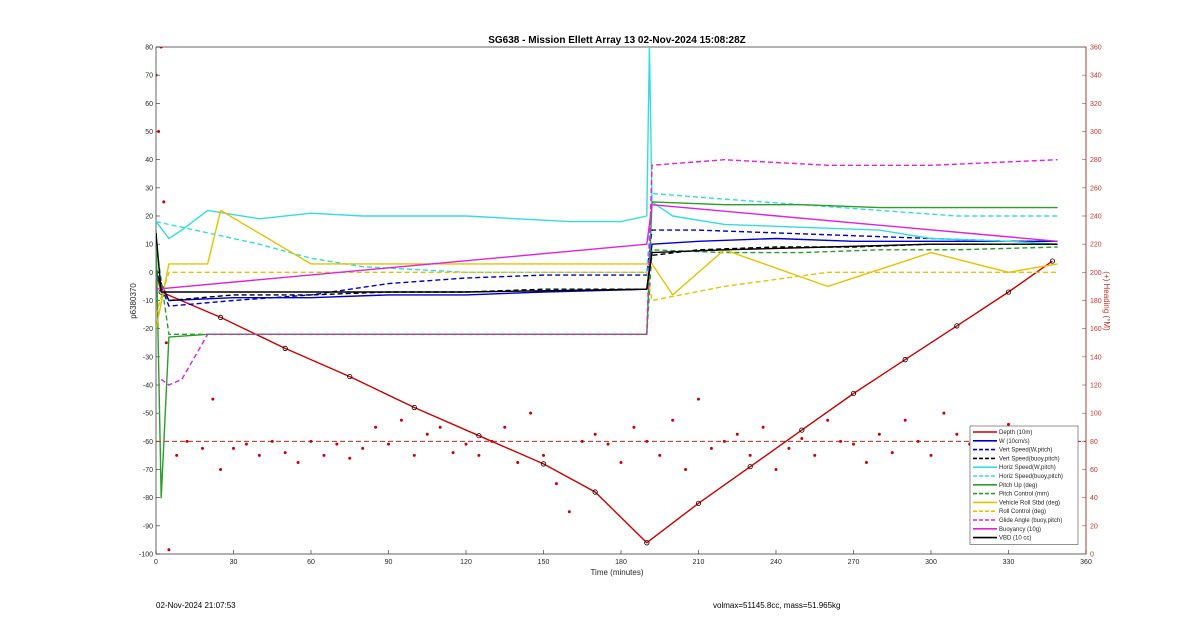 The height and width of the screenshot is (622, 1200). What do you see at coordinates (1020, 530) in the screenshot?
I see `legend-entry: Buoyancy (10g)` at bounding box center [1020, 530].